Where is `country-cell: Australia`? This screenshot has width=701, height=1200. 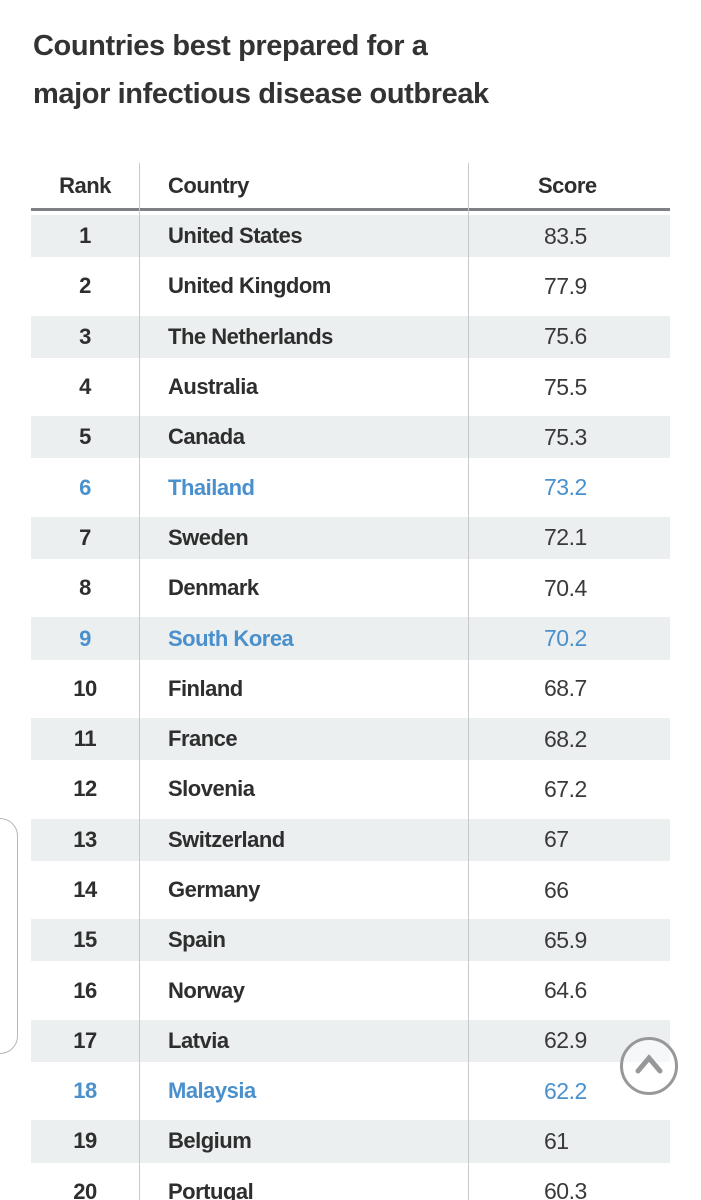 country-cell: Australia is located at coordinates (213, 387).